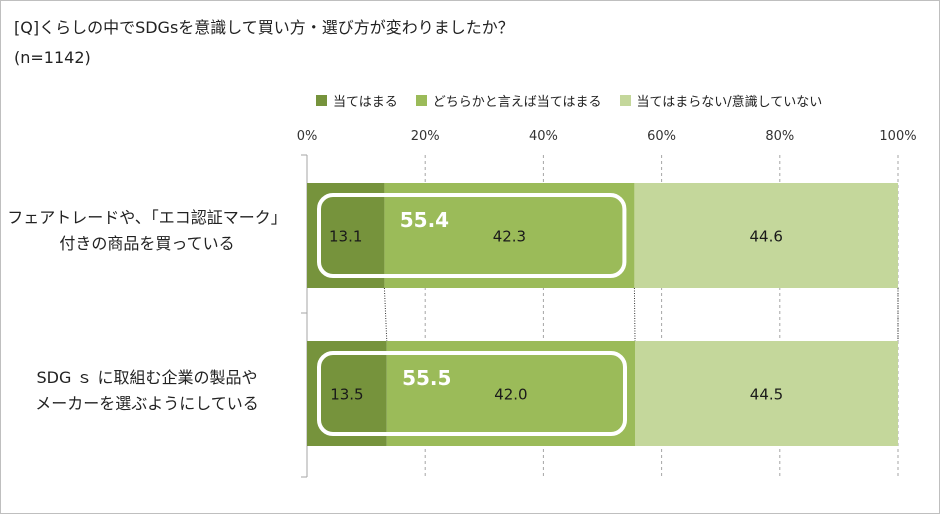 Image resolution: width=940 pixels, height=514 pixels. I want to click on bar-cat2-series3, so click(766, 393).